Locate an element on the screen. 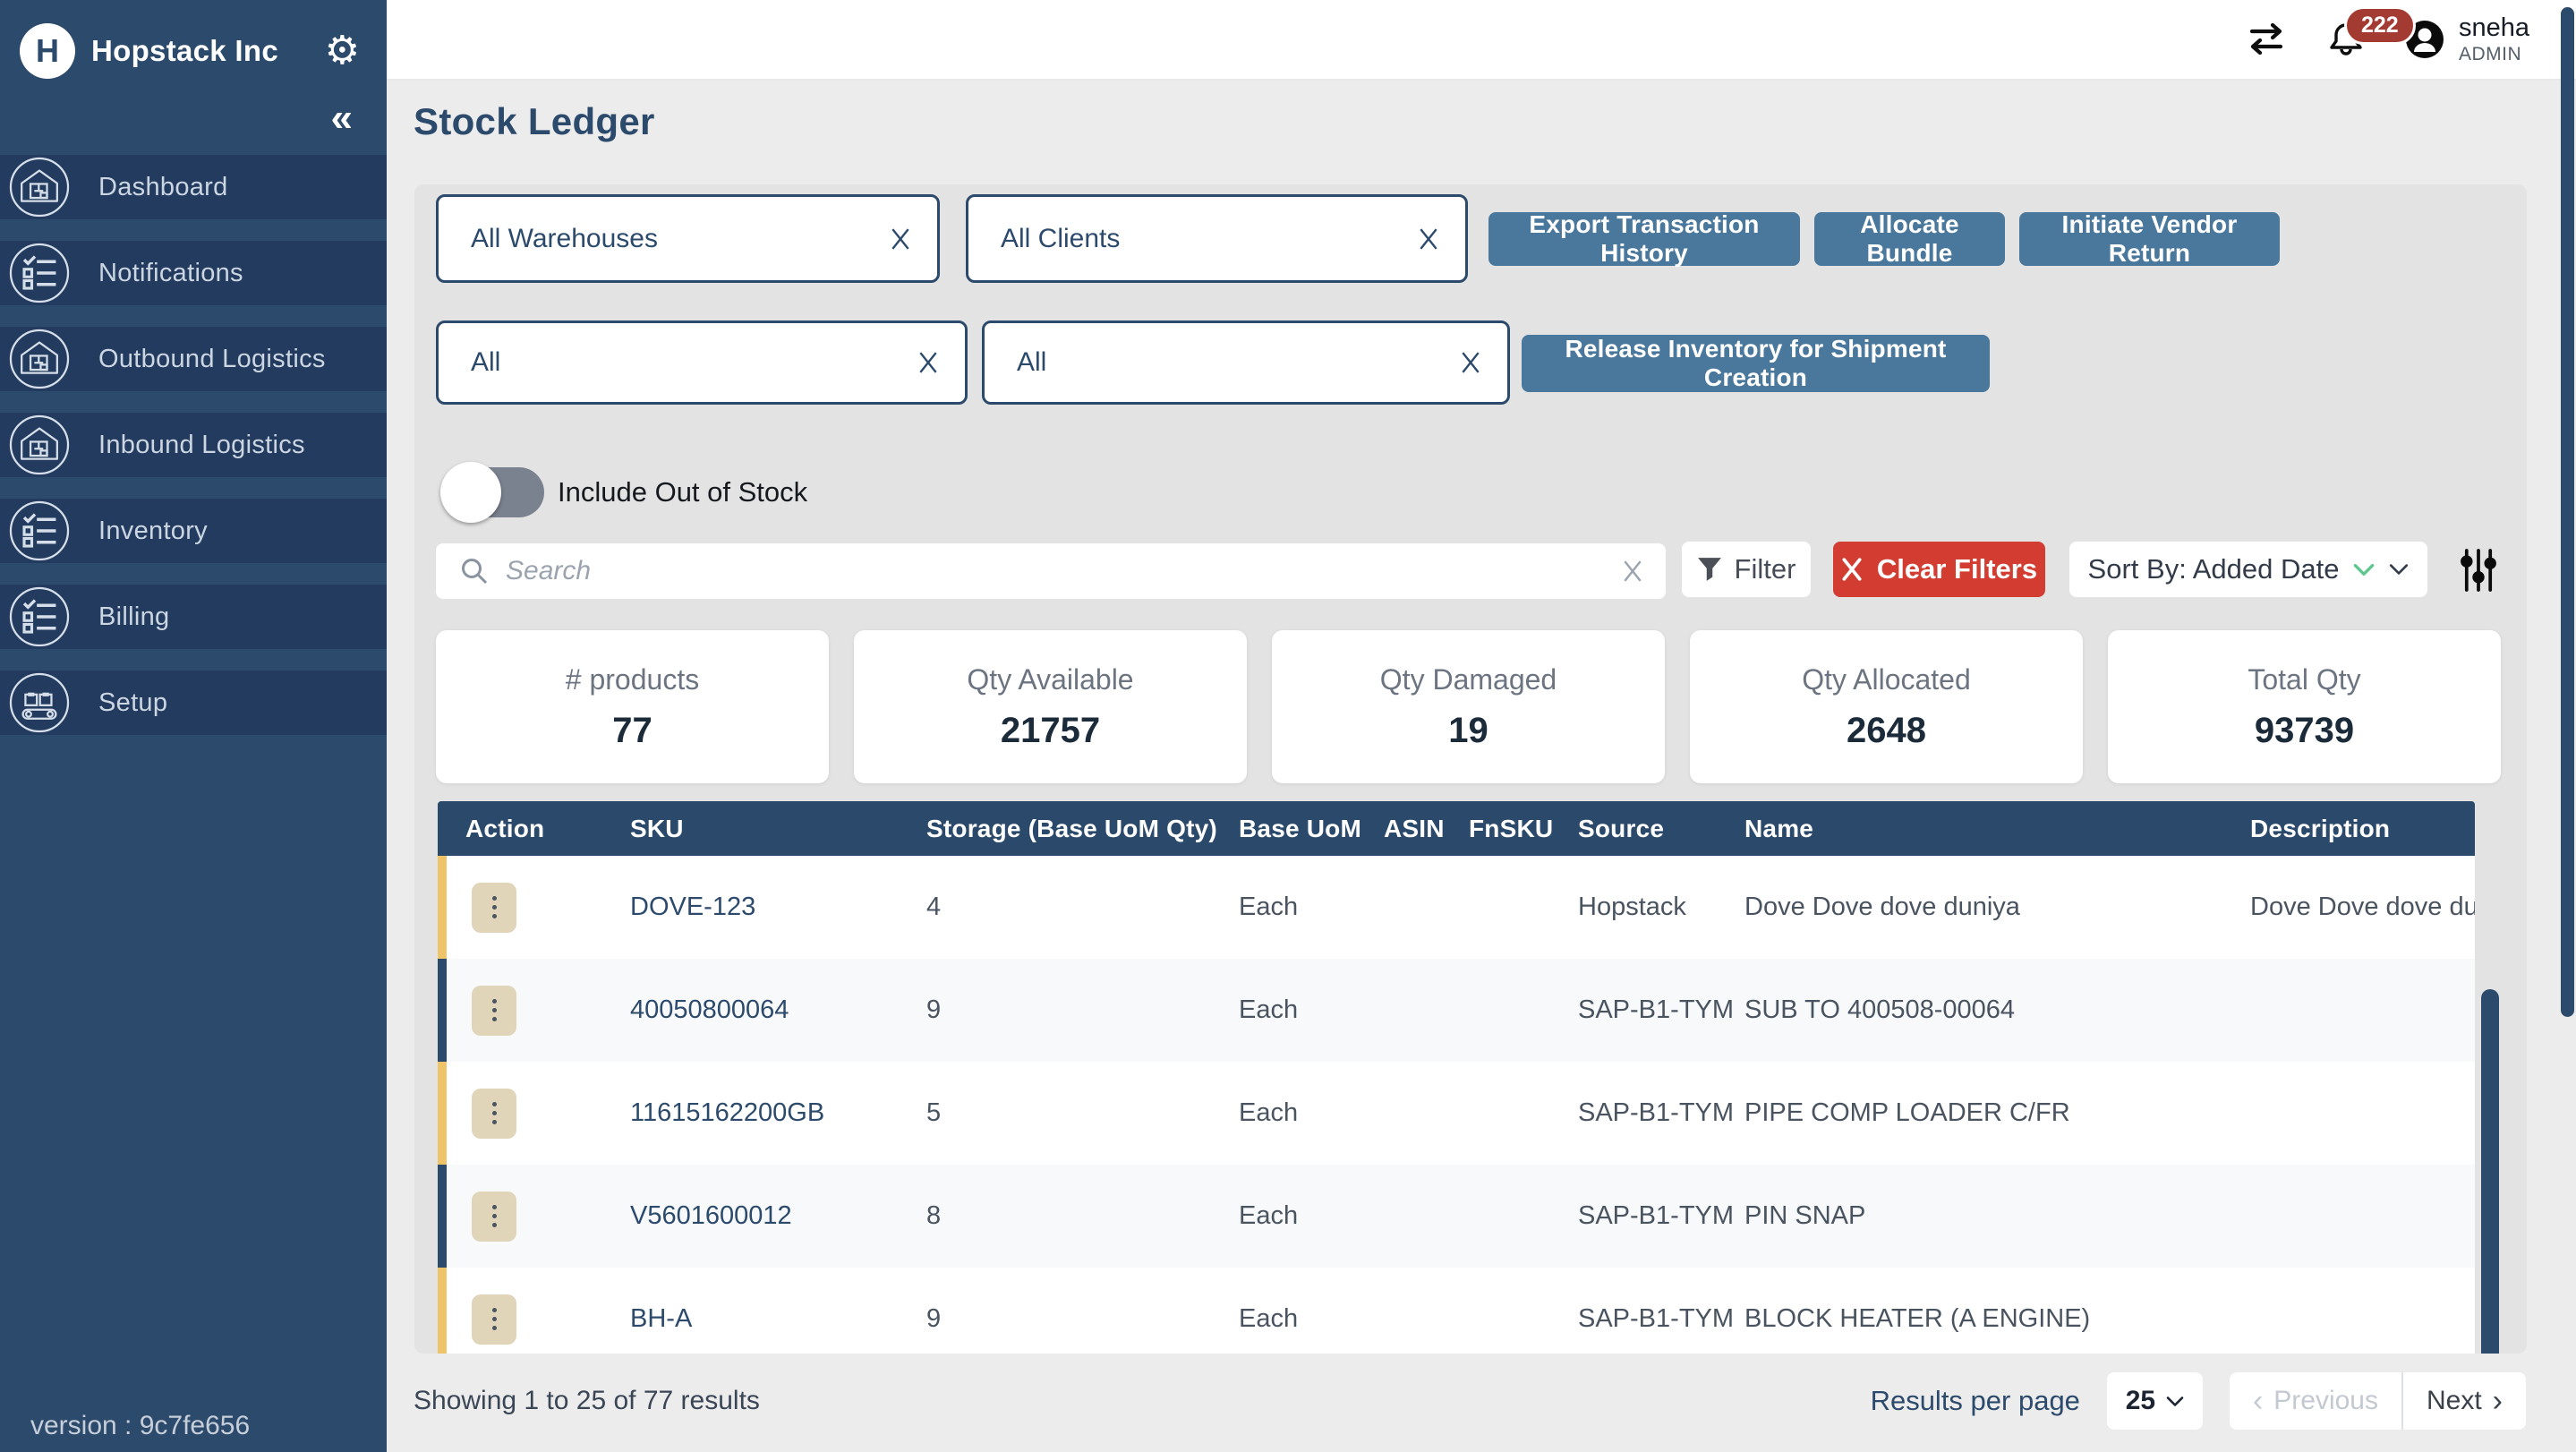 The height and width of the screenshot is (1452, 2576). user-text: sneha ADMIN is located at coordinates (2494, 38).